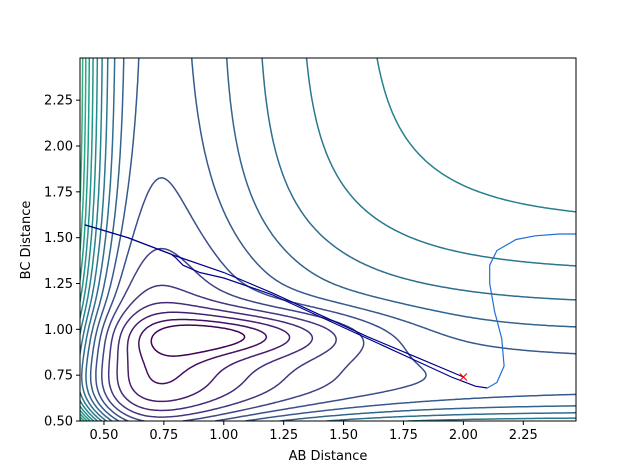  What do you see at coordinates (58, 284) in the screenshot?
I see `y-tick-label: 1.25` at bounding box center [58, 284].